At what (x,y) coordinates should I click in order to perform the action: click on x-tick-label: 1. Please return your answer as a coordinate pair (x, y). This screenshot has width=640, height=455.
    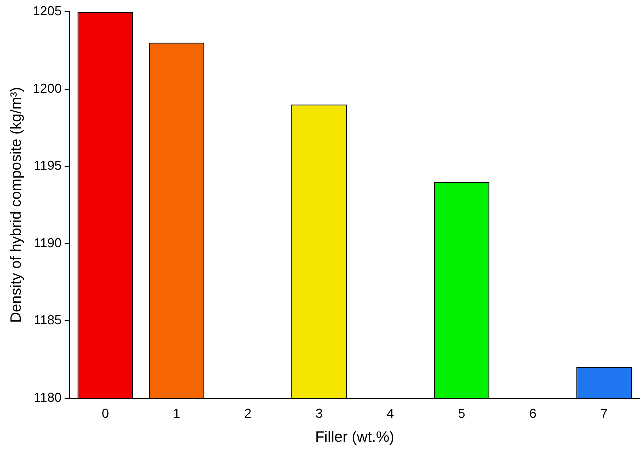
    Looking at the image, I should click on (176, 413).